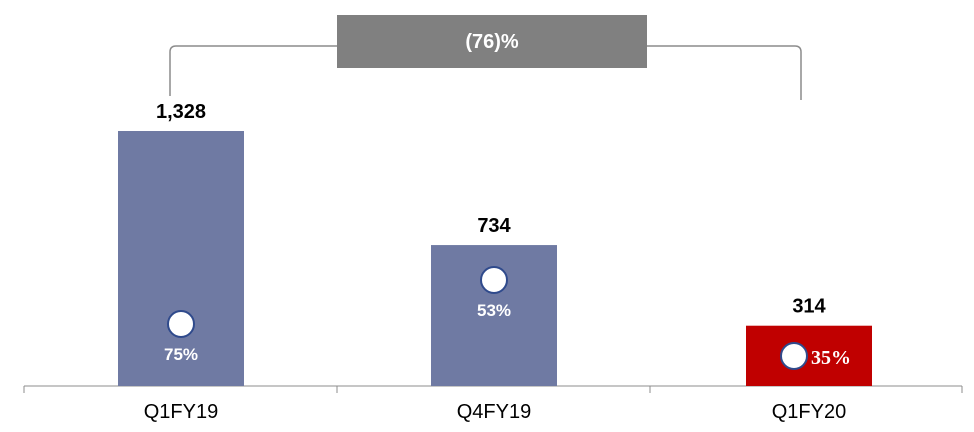  What do you see at coordinates (494, 310) in the screenshot?
I see `percent-label: 53%` at bounding box center [494, 310].